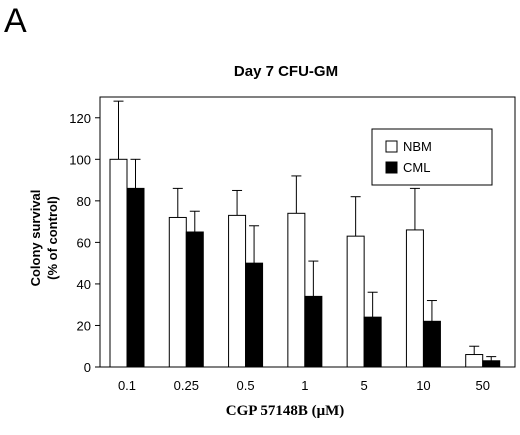 The width and height of the screenshot is (520, 435). What do you see at coordinates (237, 291) in the screenshot?
I see `bar-nbm-0.5` at bounding box center [237, 291].